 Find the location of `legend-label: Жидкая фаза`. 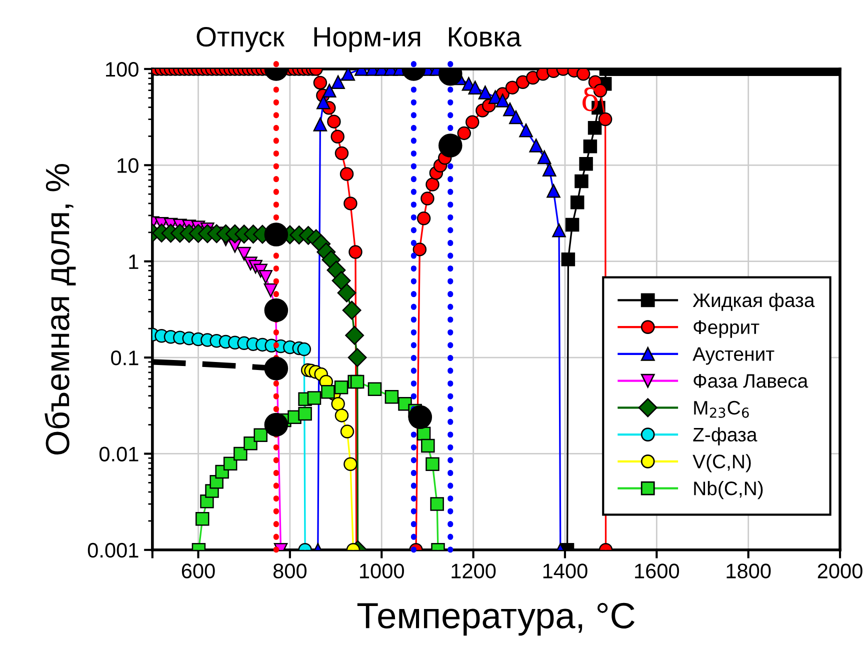

legend-label: Жидкая фаза is located at coordinates (753, 302).